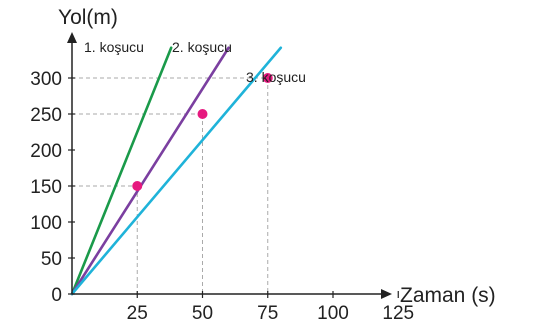  What do you see at coordinates (72, 37) in the screenshot?
I see `y-axis-arrow` at bounding box center [72, 37].